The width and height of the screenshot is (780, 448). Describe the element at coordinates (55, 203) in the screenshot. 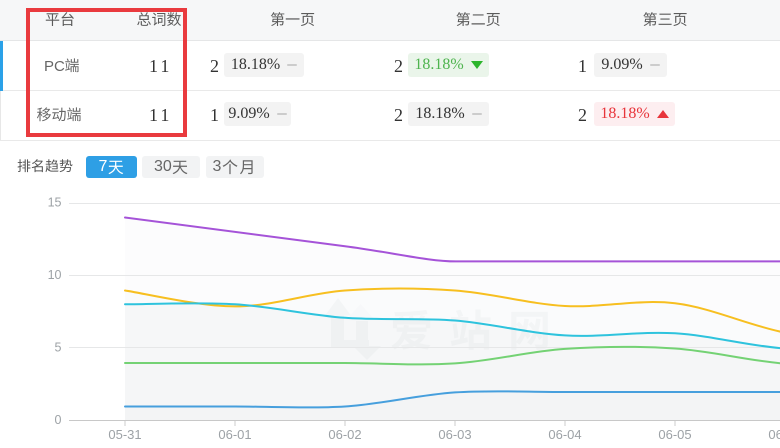

I see `svg-text: 15` at that location.